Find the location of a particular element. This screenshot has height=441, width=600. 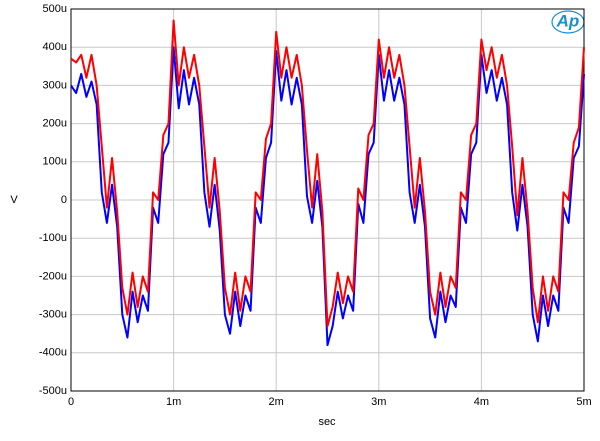

y-tick-label: 300u is located at coordinates (55, 85).